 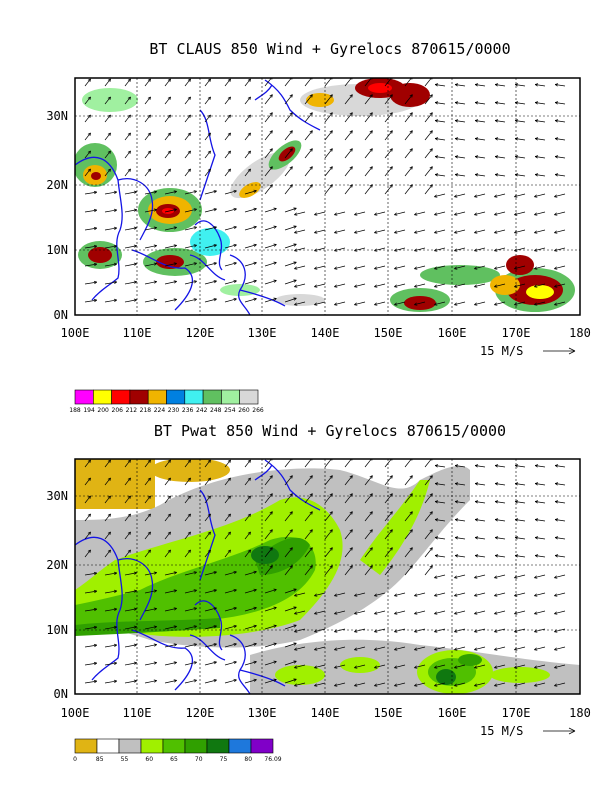 What do you see at coordinates (103, 410) in the screenshot?
I see `colorbar-label: 200` at bounding box center [103, 410].